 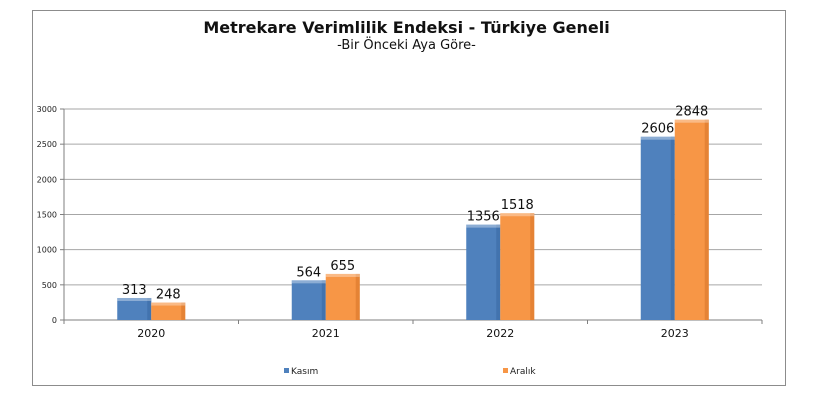 What do you see at coordinates (47, 144) in the screenshot?
I see `y-tick-label: 2500` at bounding box center [47, 144].